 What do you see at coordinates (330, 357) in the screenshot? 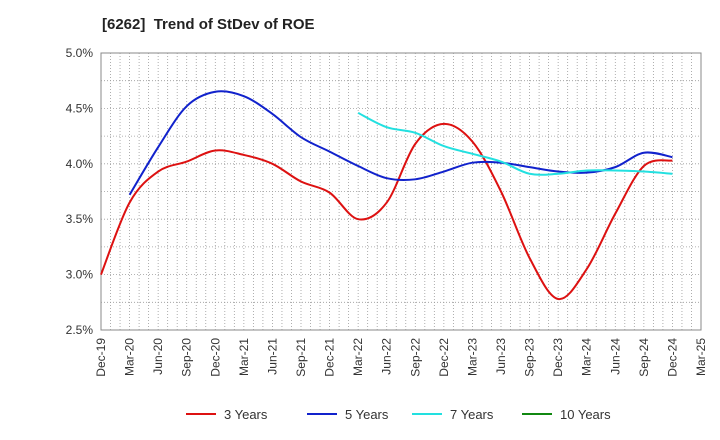
I see `x-tick-label: Dec-21` at bounding box center [330, 357].